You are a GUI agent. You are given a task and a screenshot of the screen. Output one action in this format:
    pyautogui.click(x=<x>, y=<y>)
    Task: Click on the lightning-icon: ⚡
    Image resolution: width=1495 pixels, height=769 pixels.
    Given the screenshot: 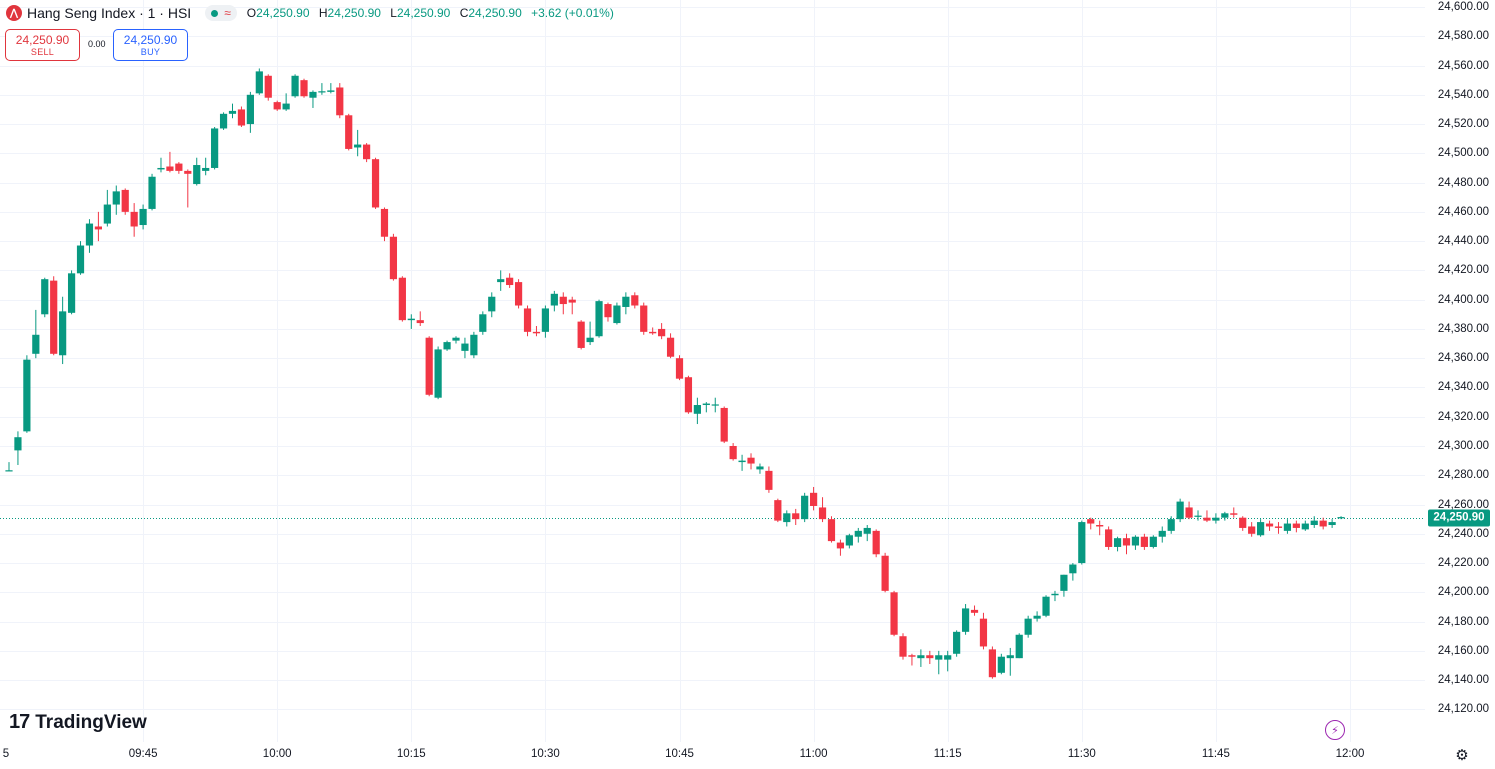 What is the action you would take?
    pyautogui.click(x=1335, y=730)
    